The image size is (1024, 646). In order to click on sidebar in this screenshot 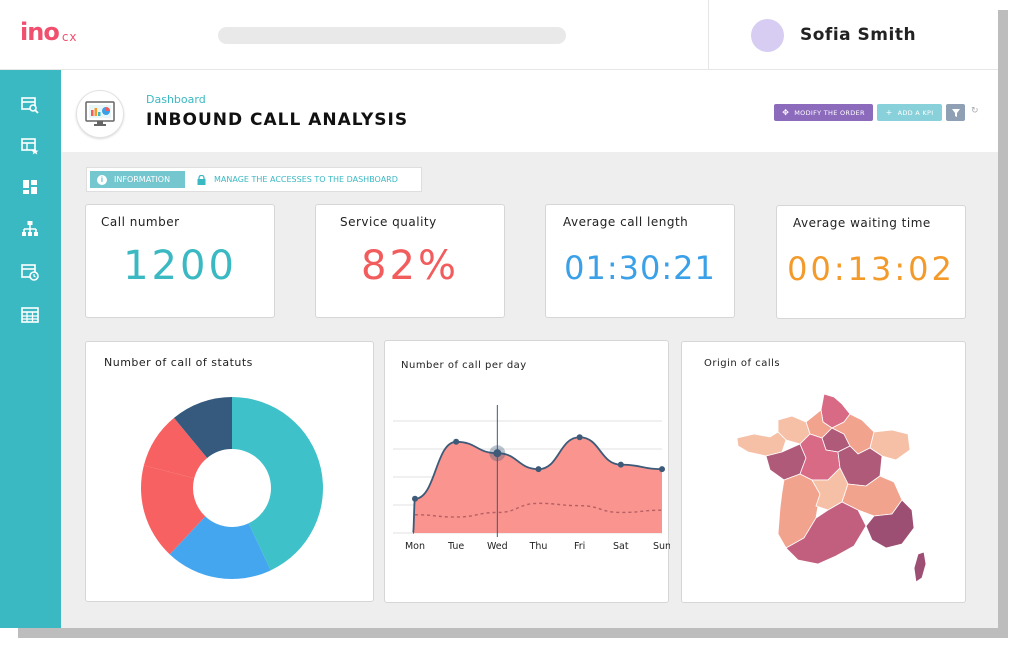, I will do `click(30, 349)`.